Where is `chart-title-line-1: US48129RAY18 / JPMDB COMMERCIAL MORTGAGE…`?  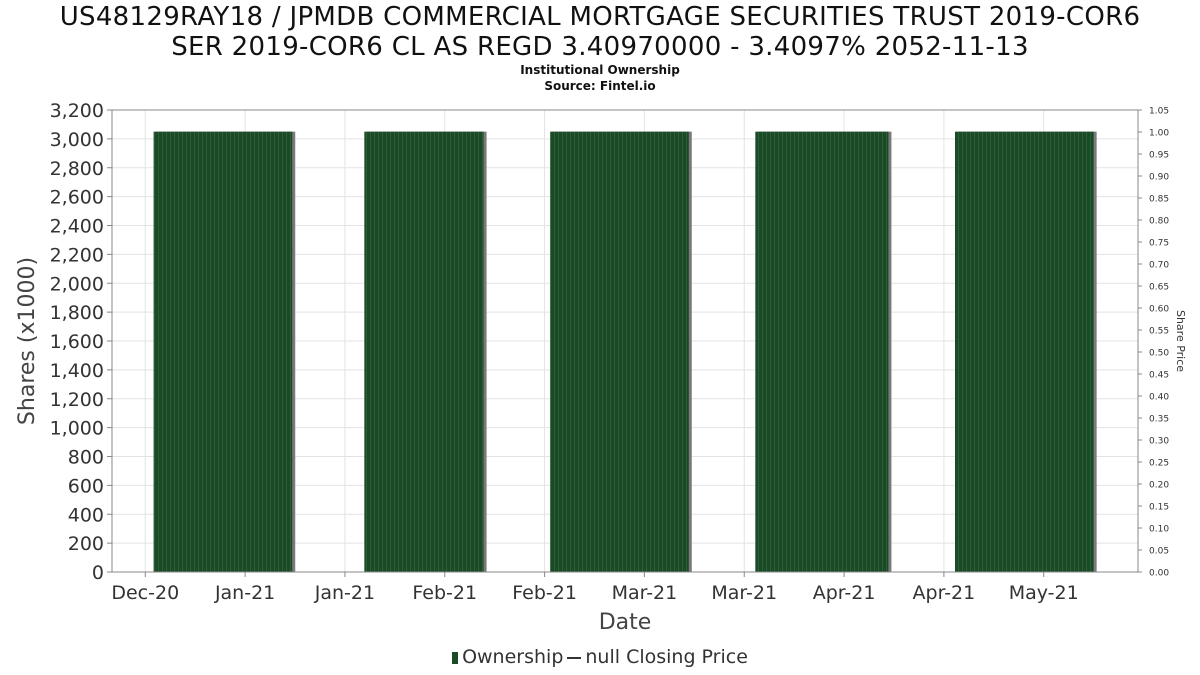
chart-title-line-1: US48129RAY18 / JPMDB COMMERCIAL MORTGAGE… is located at coordinates (600, 17).